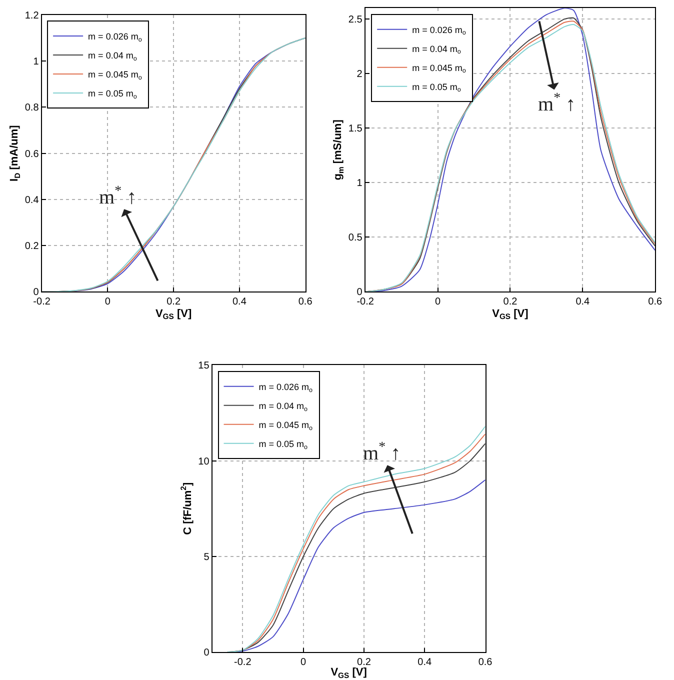  Describe the element at coordinates (355, 238) in the screenshot. I see `y-tick-label: 0.5` at that location.